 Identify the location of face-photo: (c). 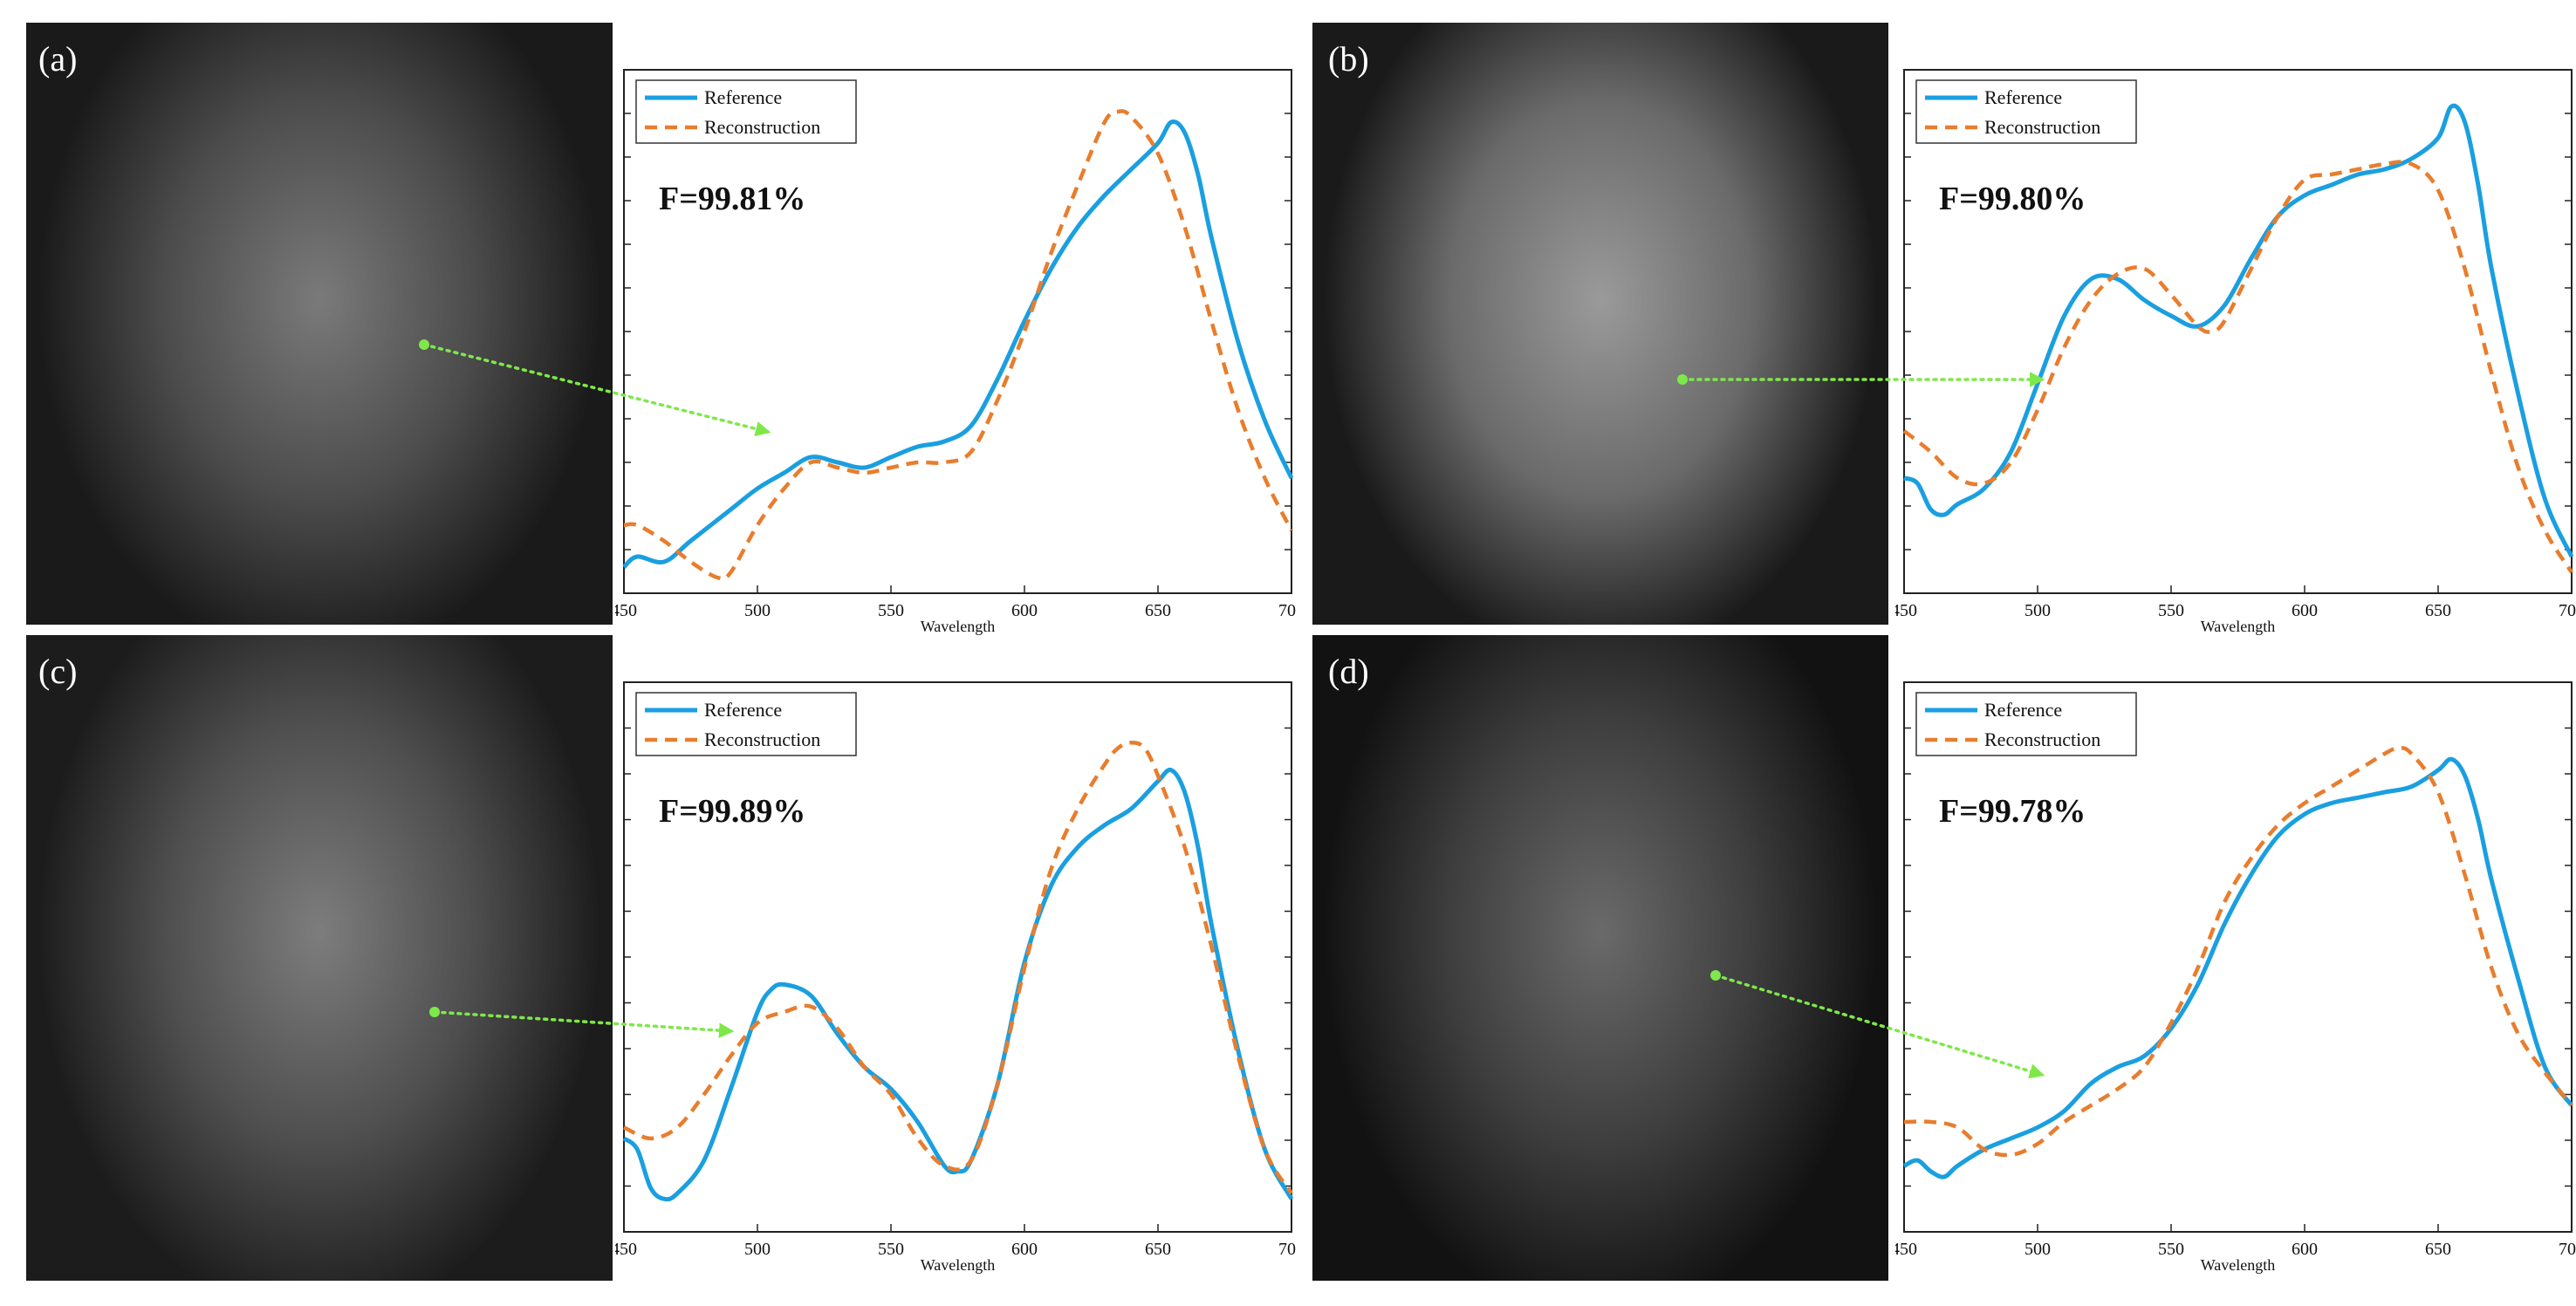
(319, 958).